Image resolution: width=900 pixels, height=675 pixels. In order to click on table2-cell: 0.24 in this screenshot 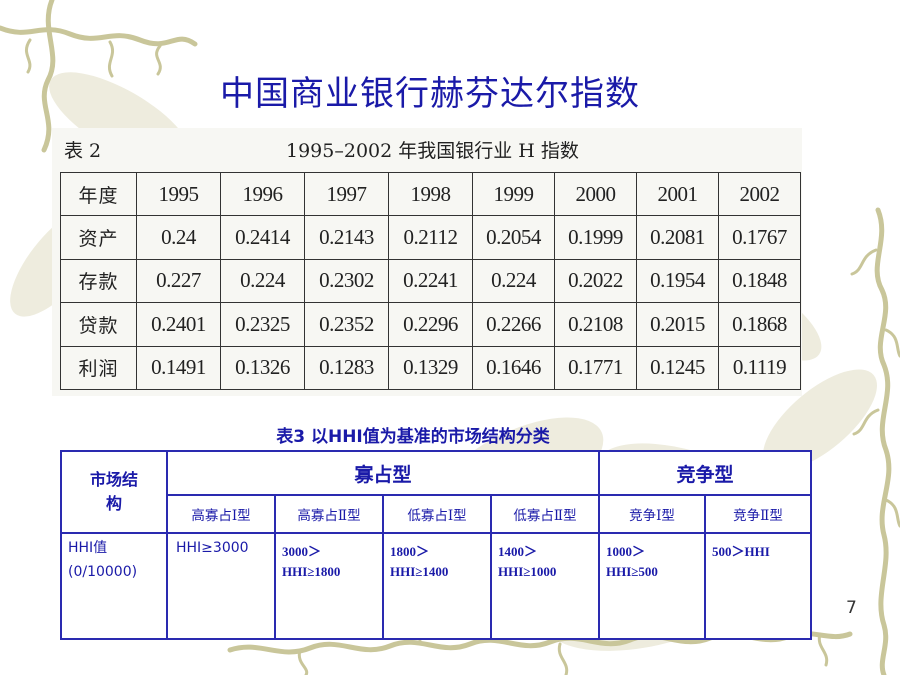, I will do `click(178, 237)`.